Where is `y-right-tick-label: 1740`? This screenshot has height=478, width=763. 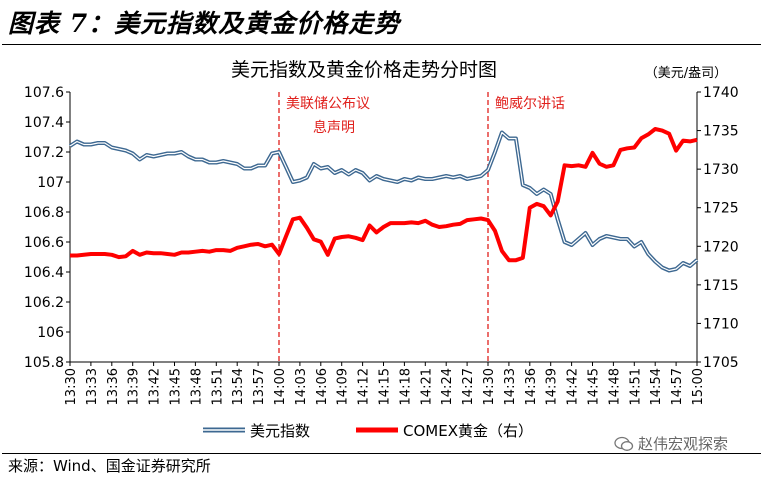
y-right-tick-label: 1740 is located at coordinates (721, 93).